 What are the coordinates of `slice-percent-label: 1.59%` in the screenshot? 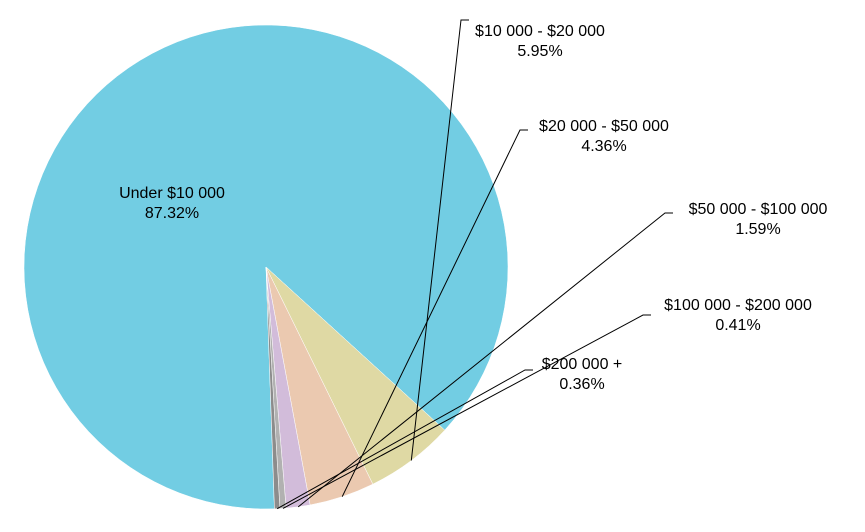 It's located at (757, 229).